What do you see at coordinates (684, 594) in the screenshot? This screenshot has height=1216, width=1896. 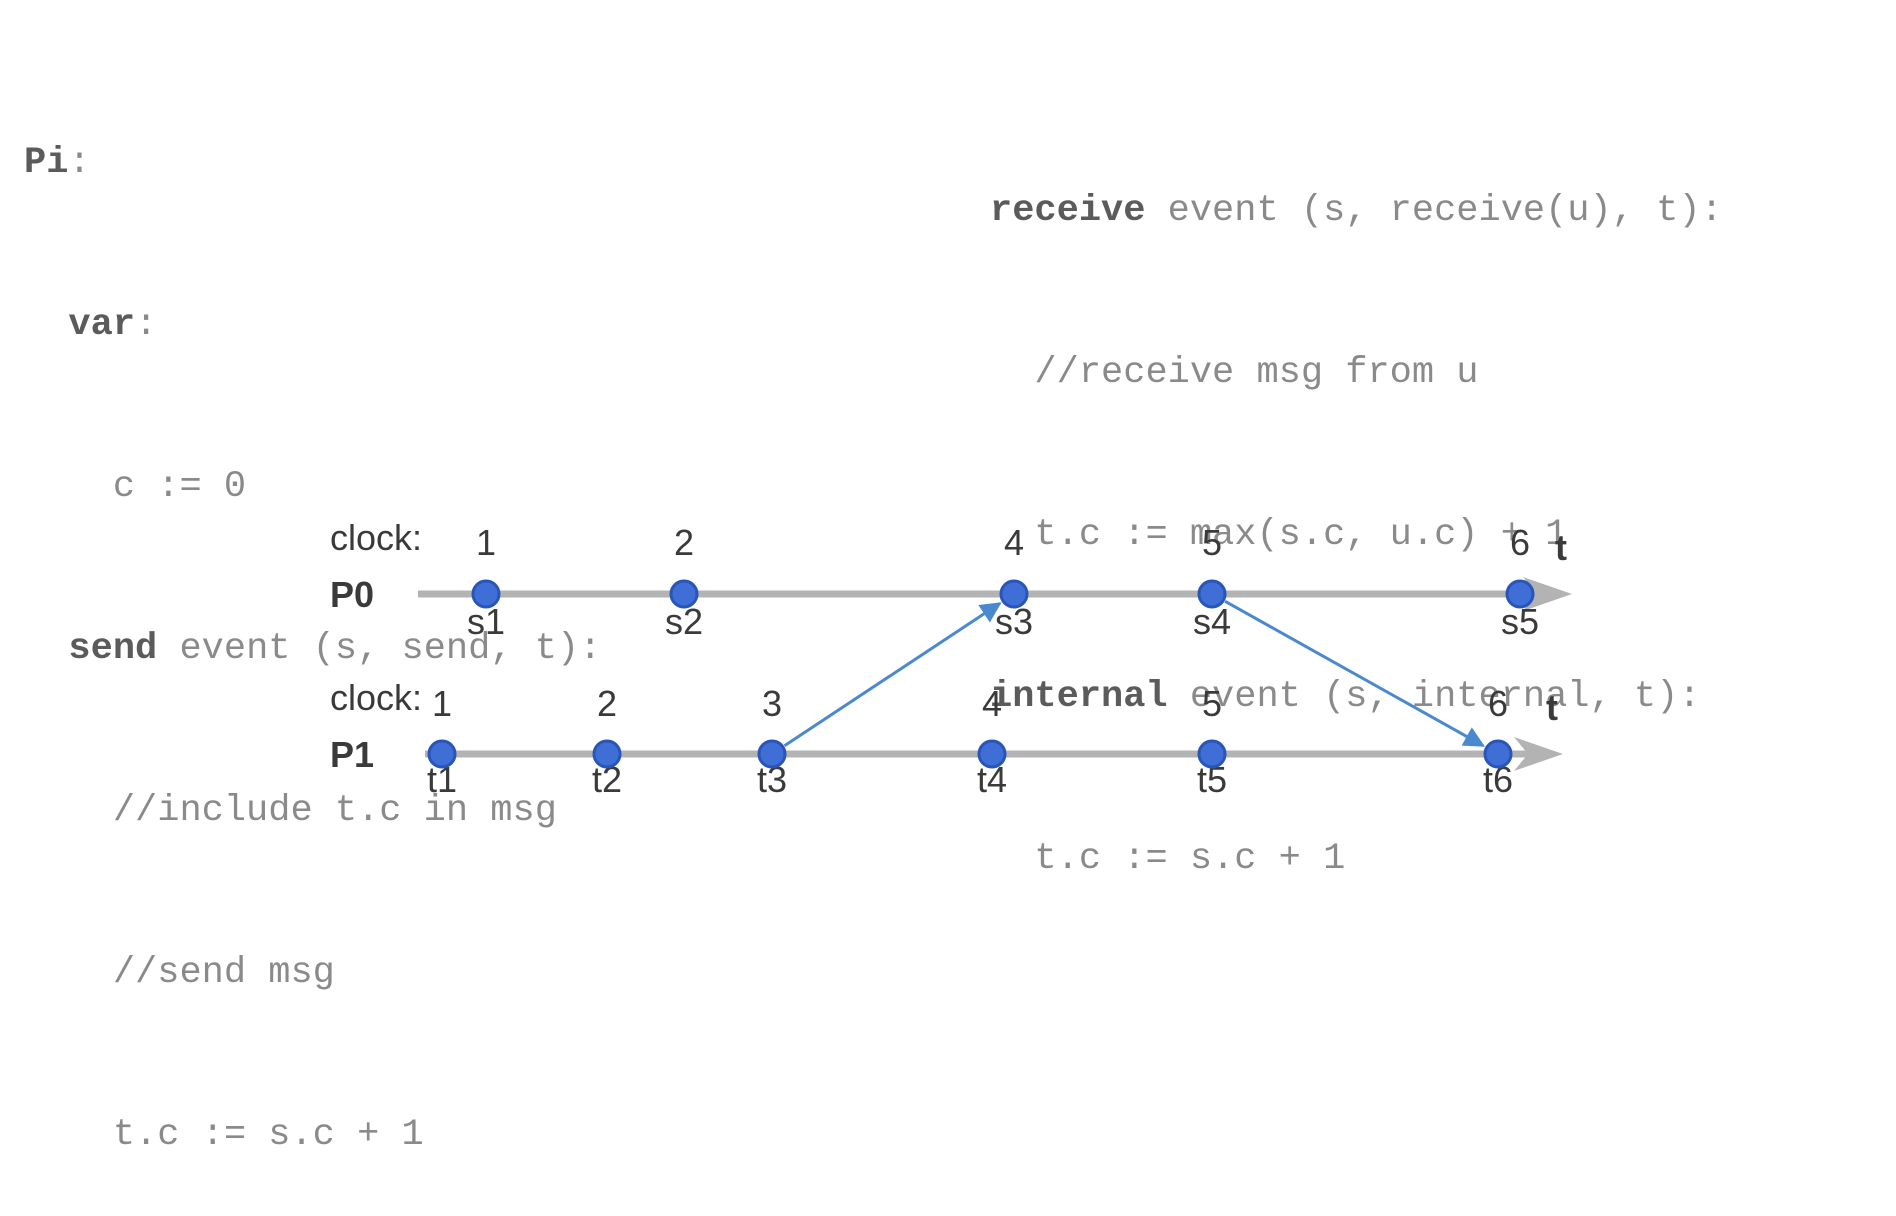 I see `event-dot-s2` at bounding box center [684, 594].